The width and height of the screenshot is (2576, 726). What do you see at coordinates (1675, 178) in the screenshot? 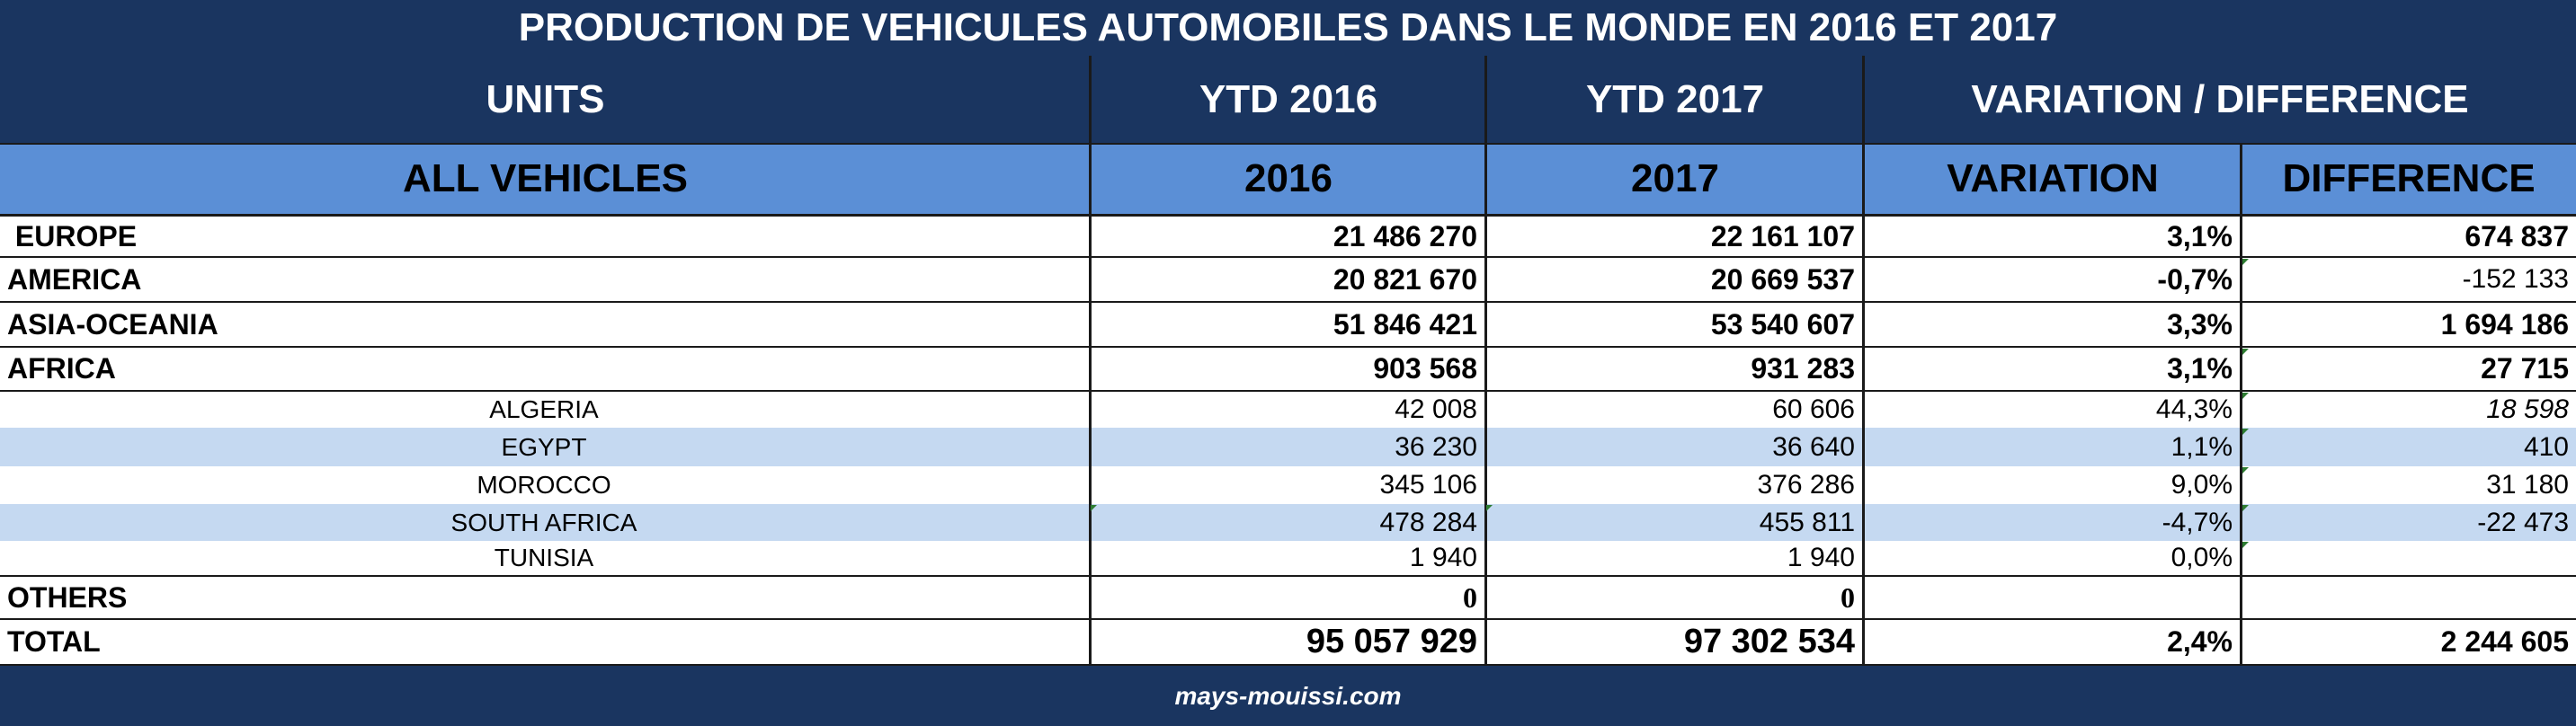
I see `header-2017: 2017` at bounding box center [1675, 178].